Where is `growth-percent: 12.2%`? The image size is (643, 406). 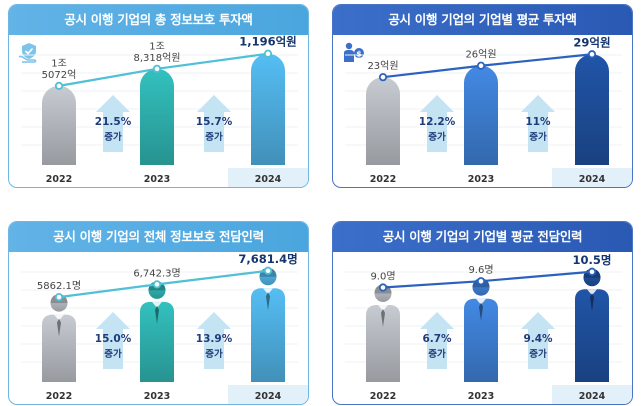
growth-percent: 12.2% is located at coordinates (437, 122).